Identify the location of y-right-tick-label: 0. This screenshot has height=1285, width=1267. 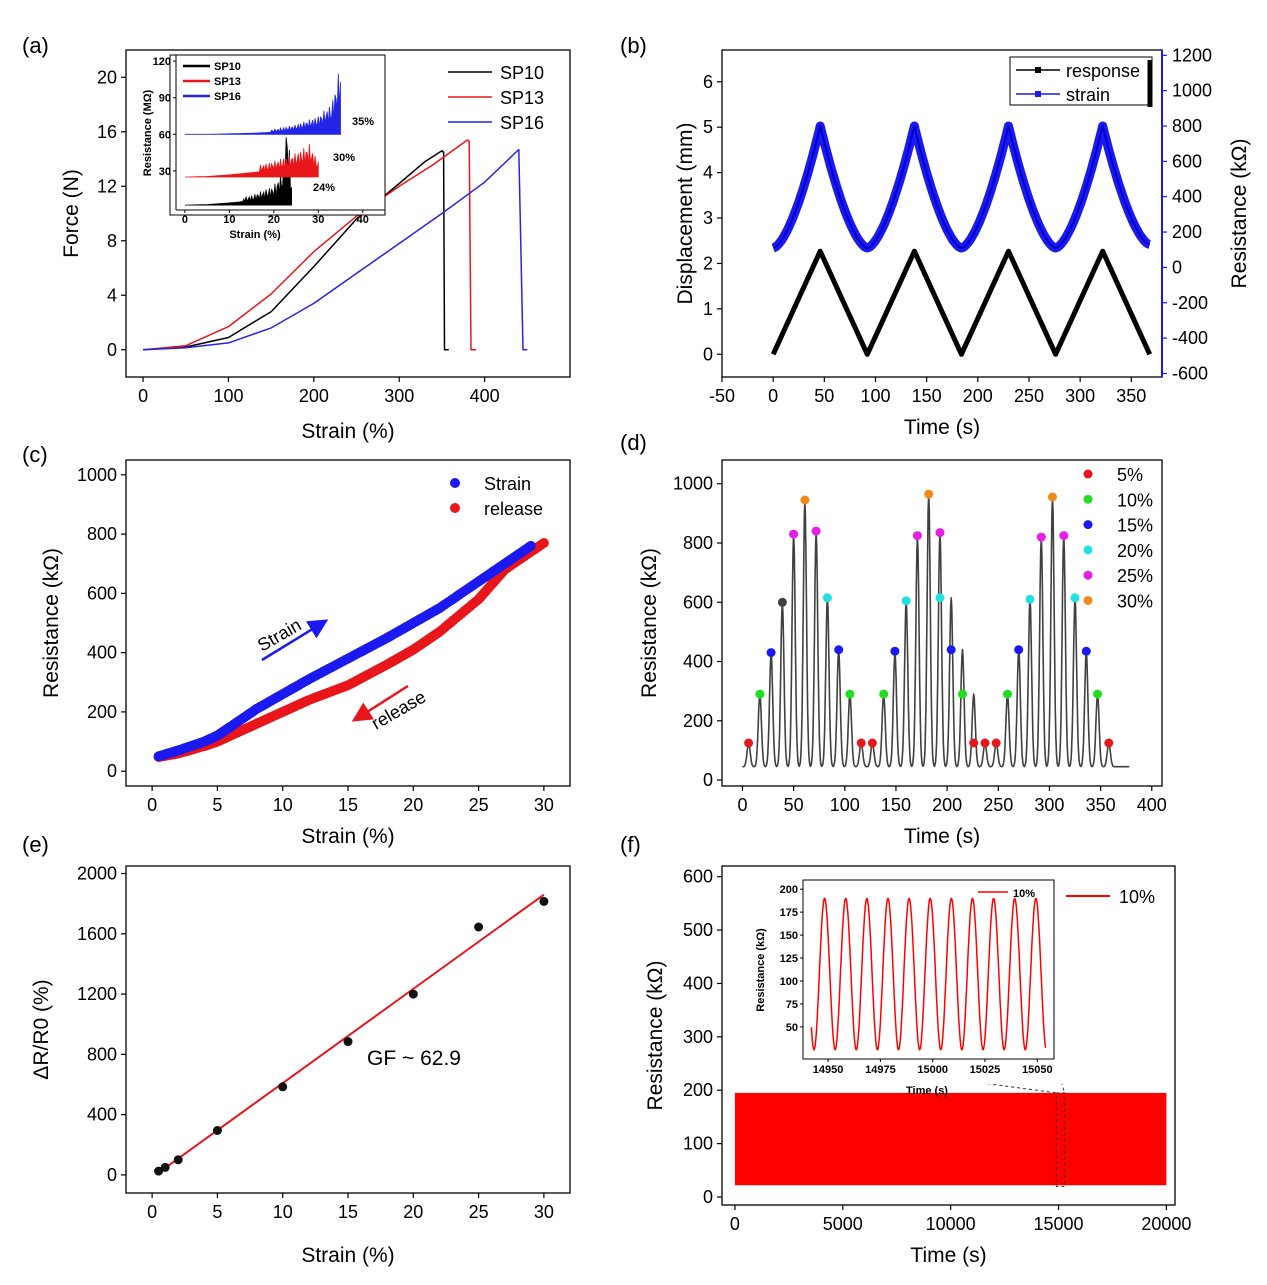
(1177, 267).